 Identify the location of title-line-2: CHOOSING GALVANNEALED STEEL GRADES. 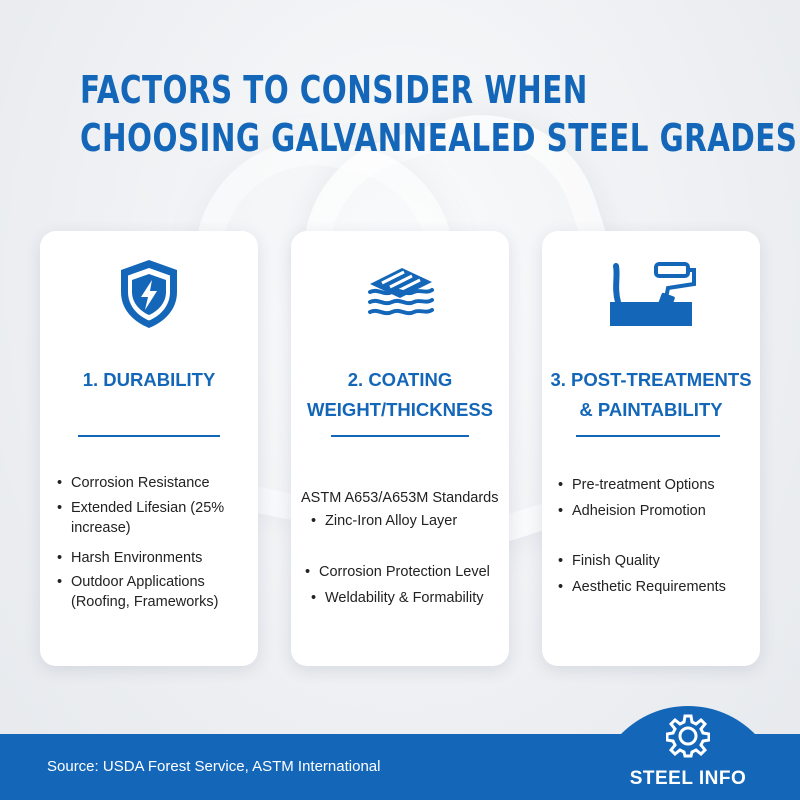
(439, 138).